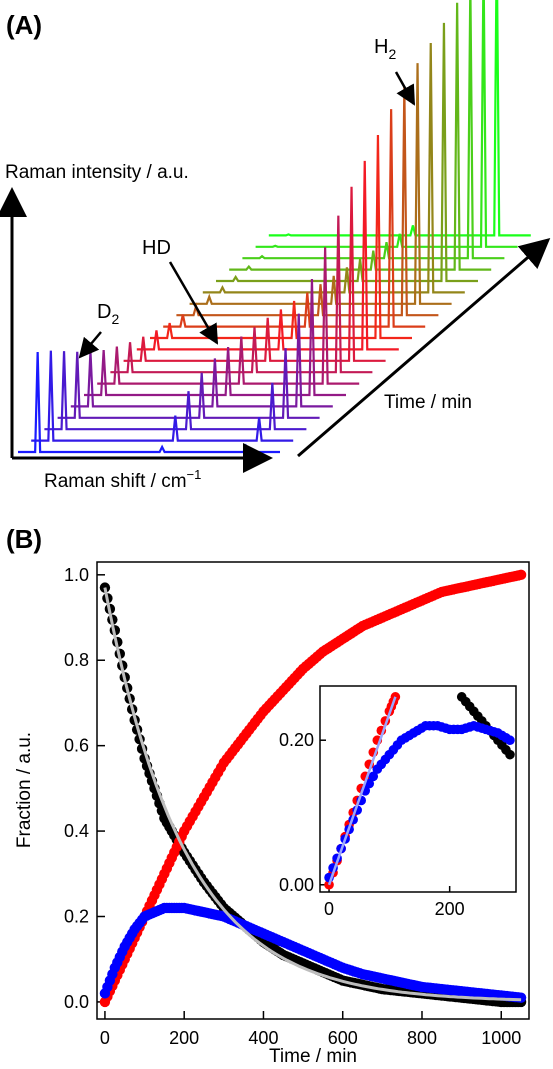  Describe the element at coordinates (184, 1038) in the screenshot. I see `x-tick-label: 200` at that location.